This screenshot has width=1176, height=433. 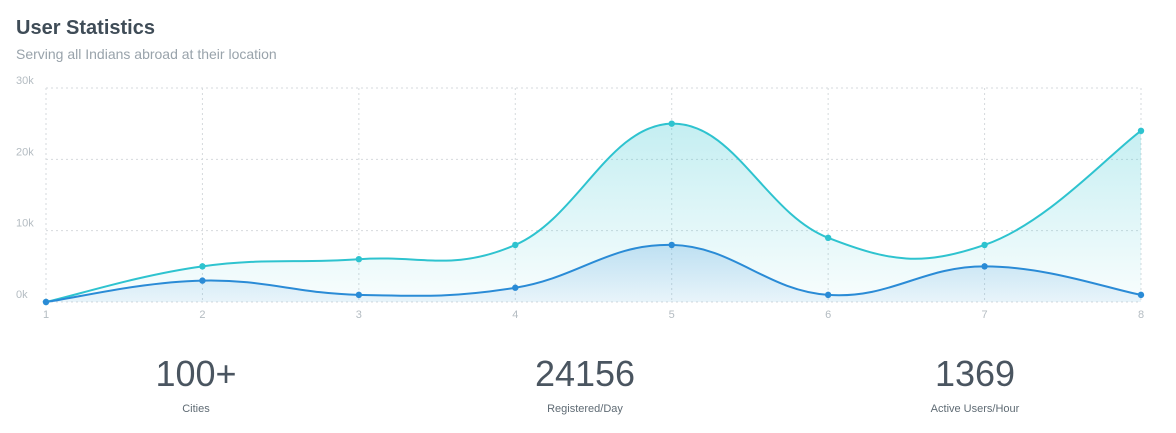 What do you see at coordinates (1141, 315) in the screenshot?
I see `x-tick-label: 8` at bounding box center [1141, 315].